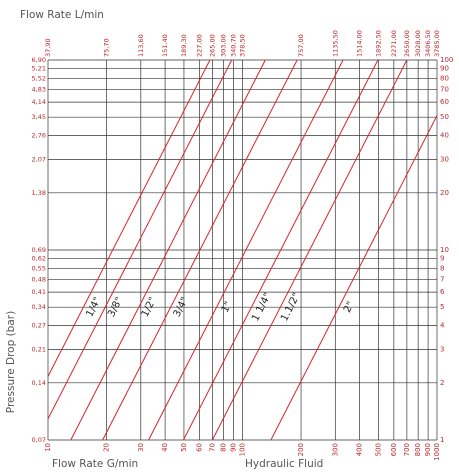 The height and width of the screenshot is (476, 459). What do you see at coordinates (394, 43) in the screenshot?
I see `top-tick-label: 2271,00` at bounding box center [394, 43].